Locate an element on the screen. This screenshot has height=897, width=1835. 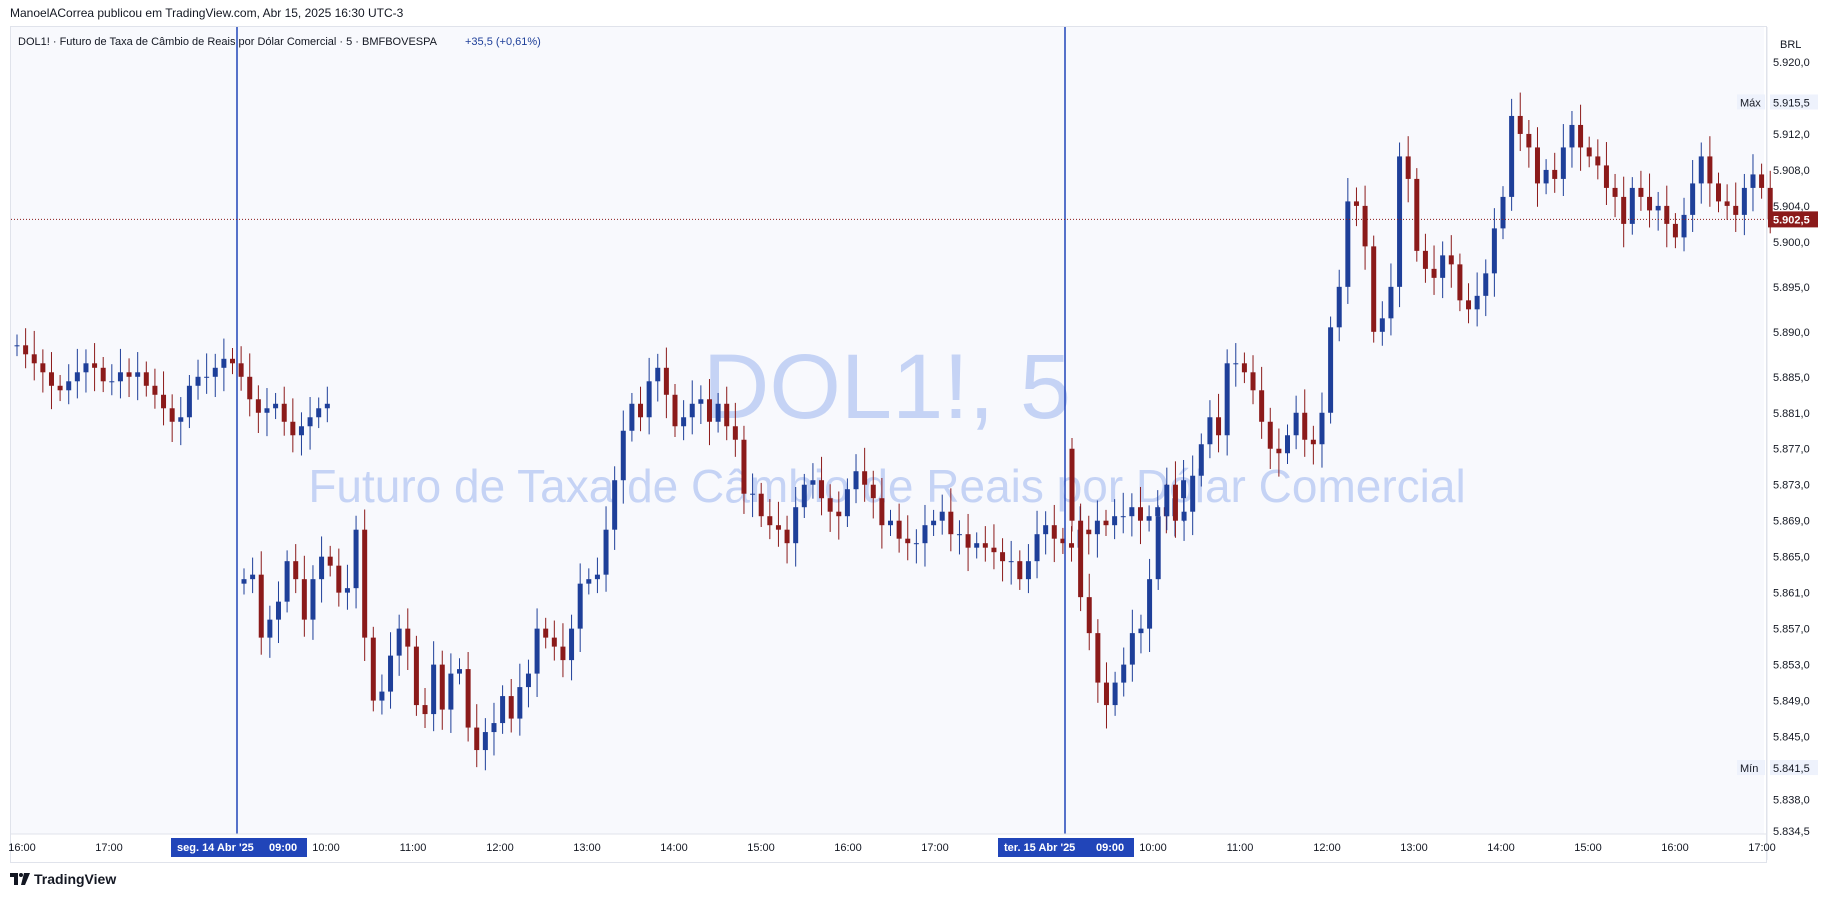
max-label: Máx is located at coordinates (1750, 103).